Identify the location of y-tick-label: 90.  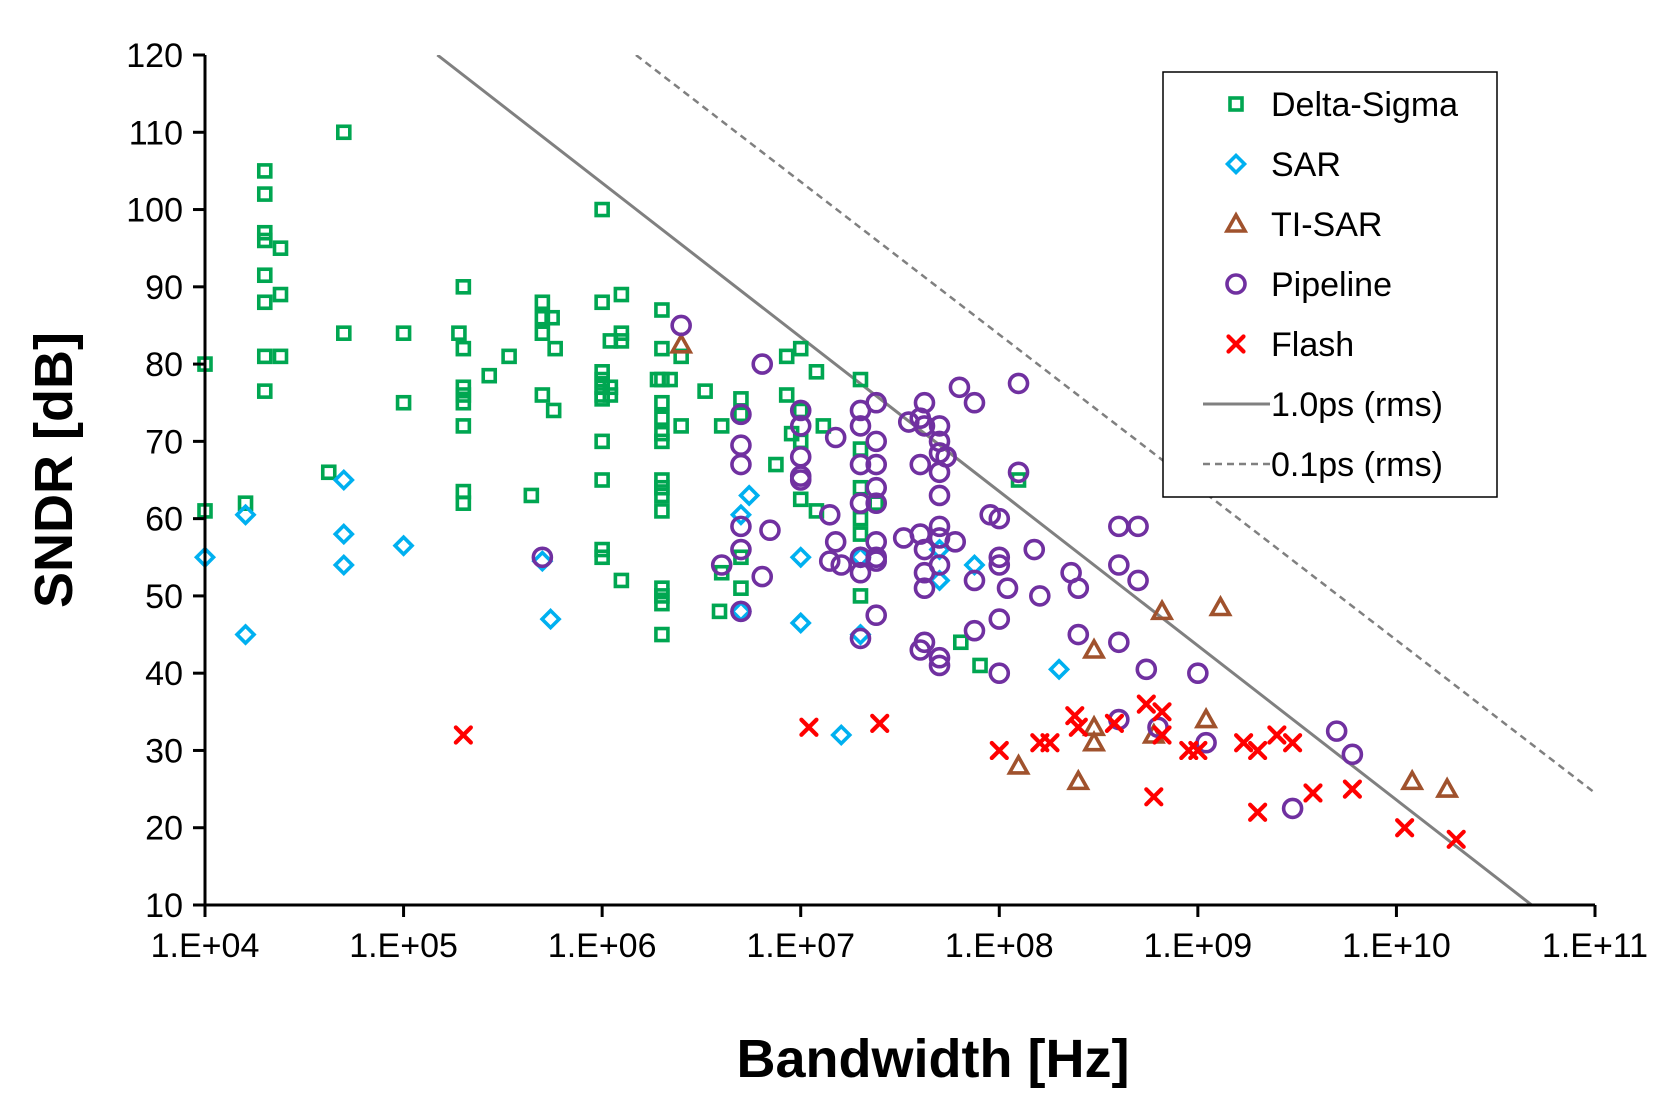
(164, 288).